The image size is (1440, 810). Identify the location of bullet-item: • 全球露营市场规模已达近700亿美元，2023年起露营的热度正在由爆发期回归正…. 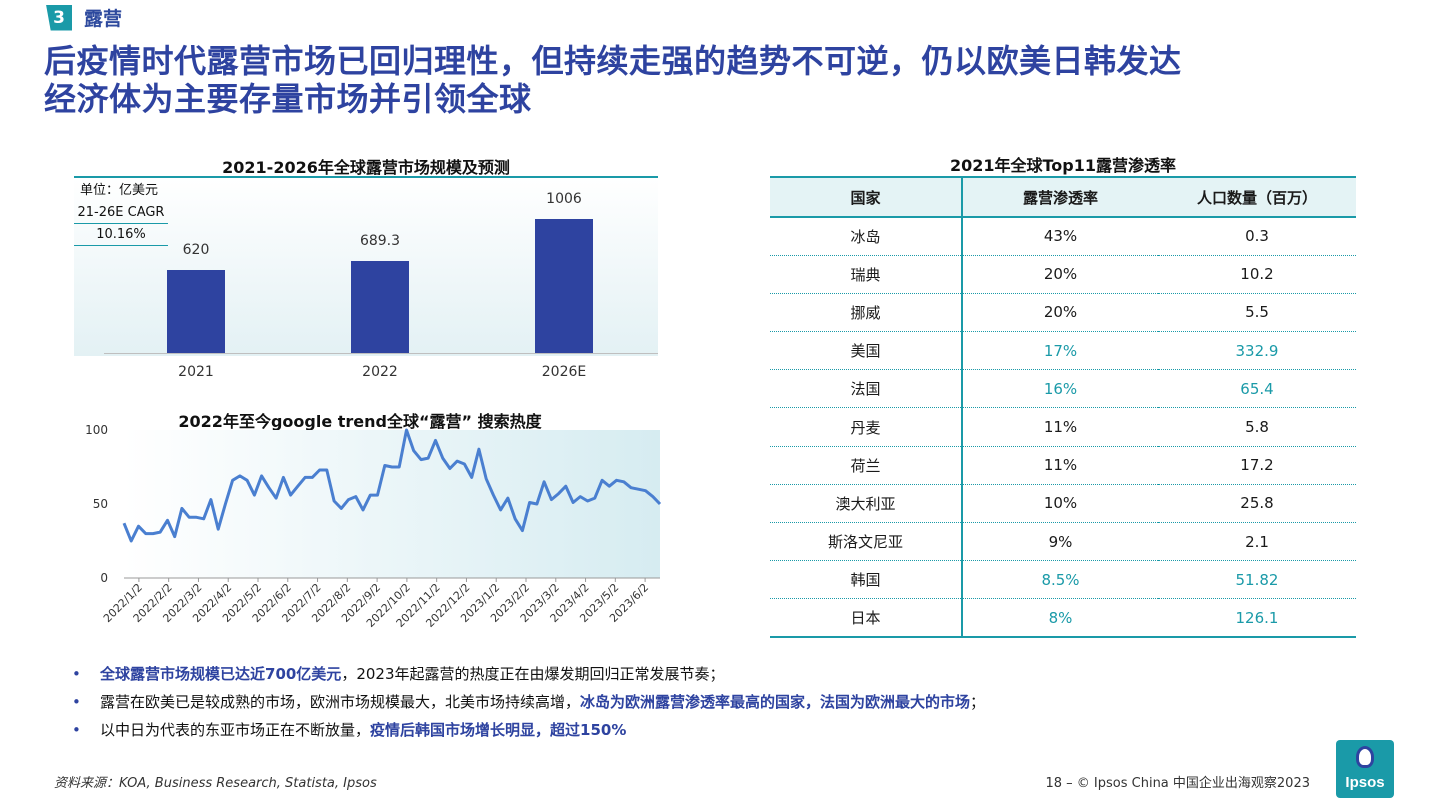
(712, 674).